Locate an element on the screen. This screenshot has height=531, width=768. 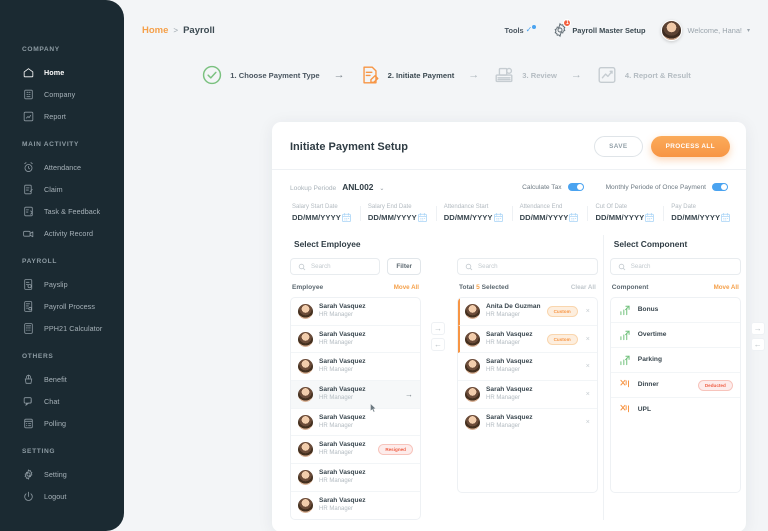
list-item: UPL is located at coordinates (675, 410).